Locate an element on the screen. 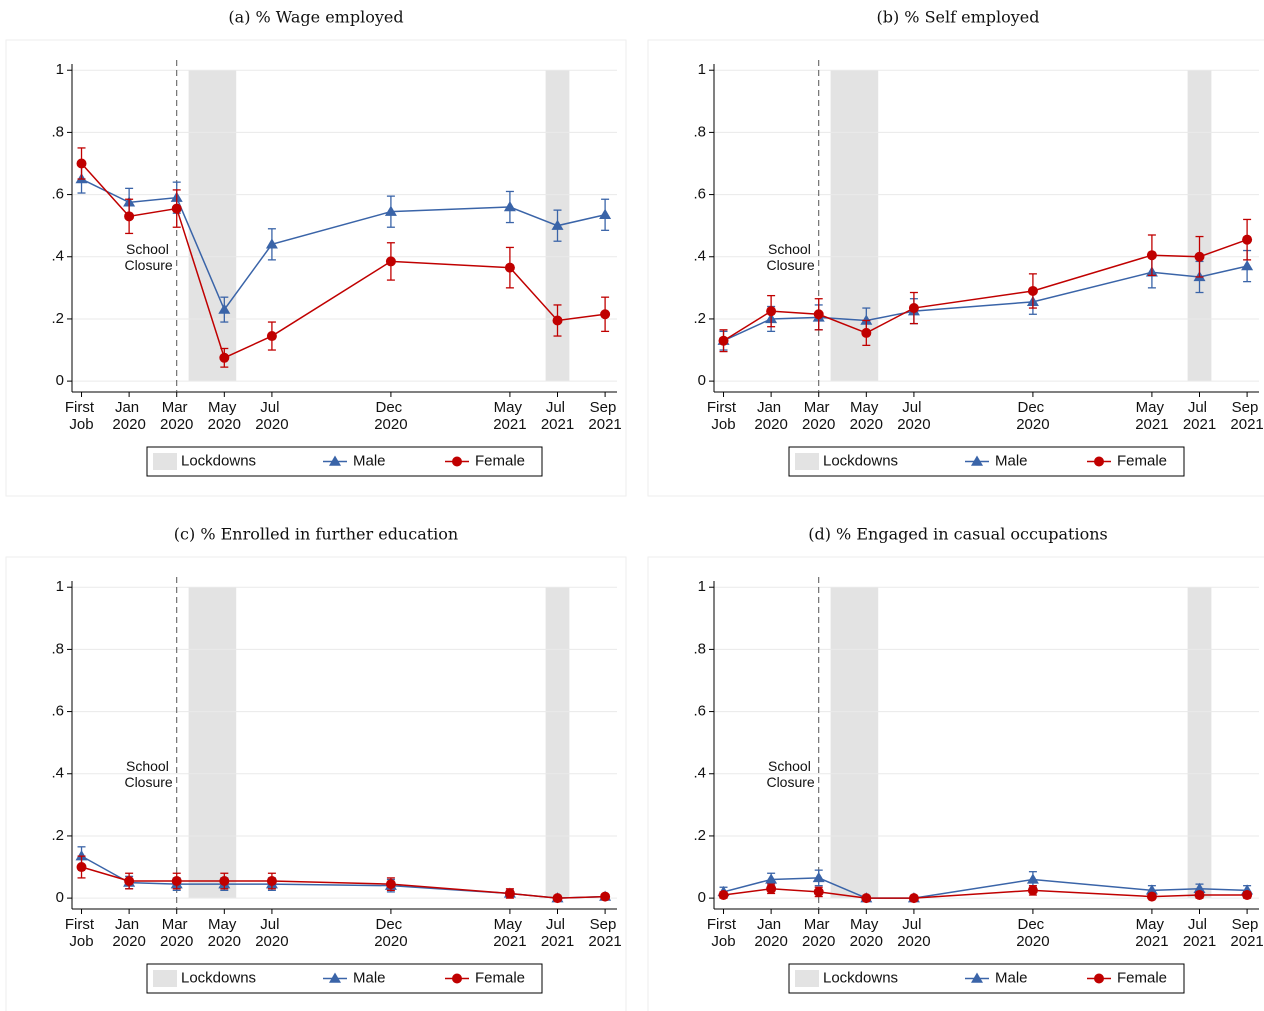 Image resolution: width=1264 pixels, height=1011 pixels. panel-title: (c) % Enrolled in further education is located at coordinates (316, 534).